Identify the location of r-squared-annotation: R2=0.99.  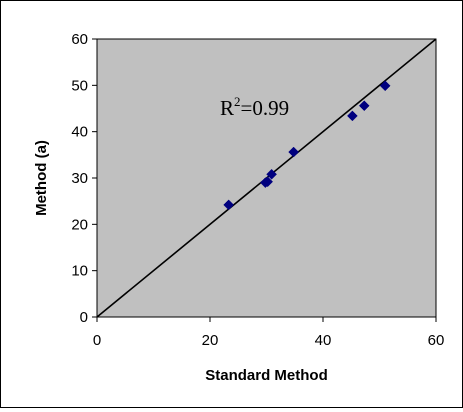
(246, 109).